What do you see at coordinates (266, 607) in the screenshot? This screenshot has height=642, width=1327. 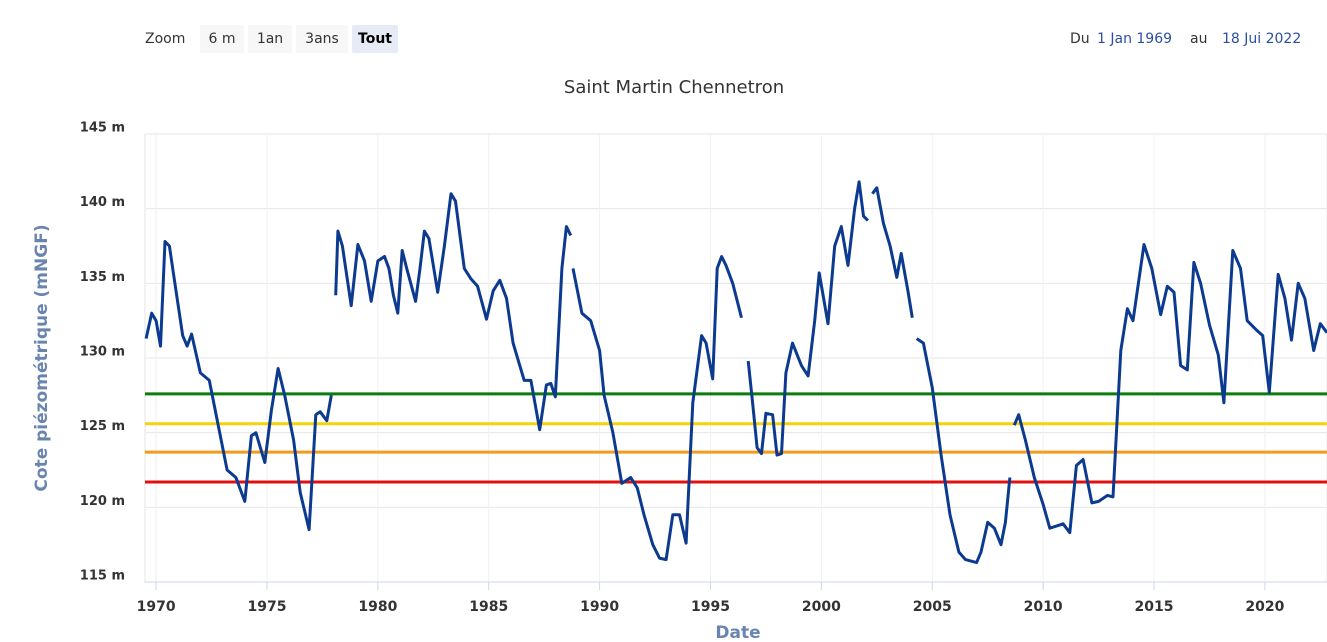 I see `x-tick-label: 1975` at bounding box center [266, 607].